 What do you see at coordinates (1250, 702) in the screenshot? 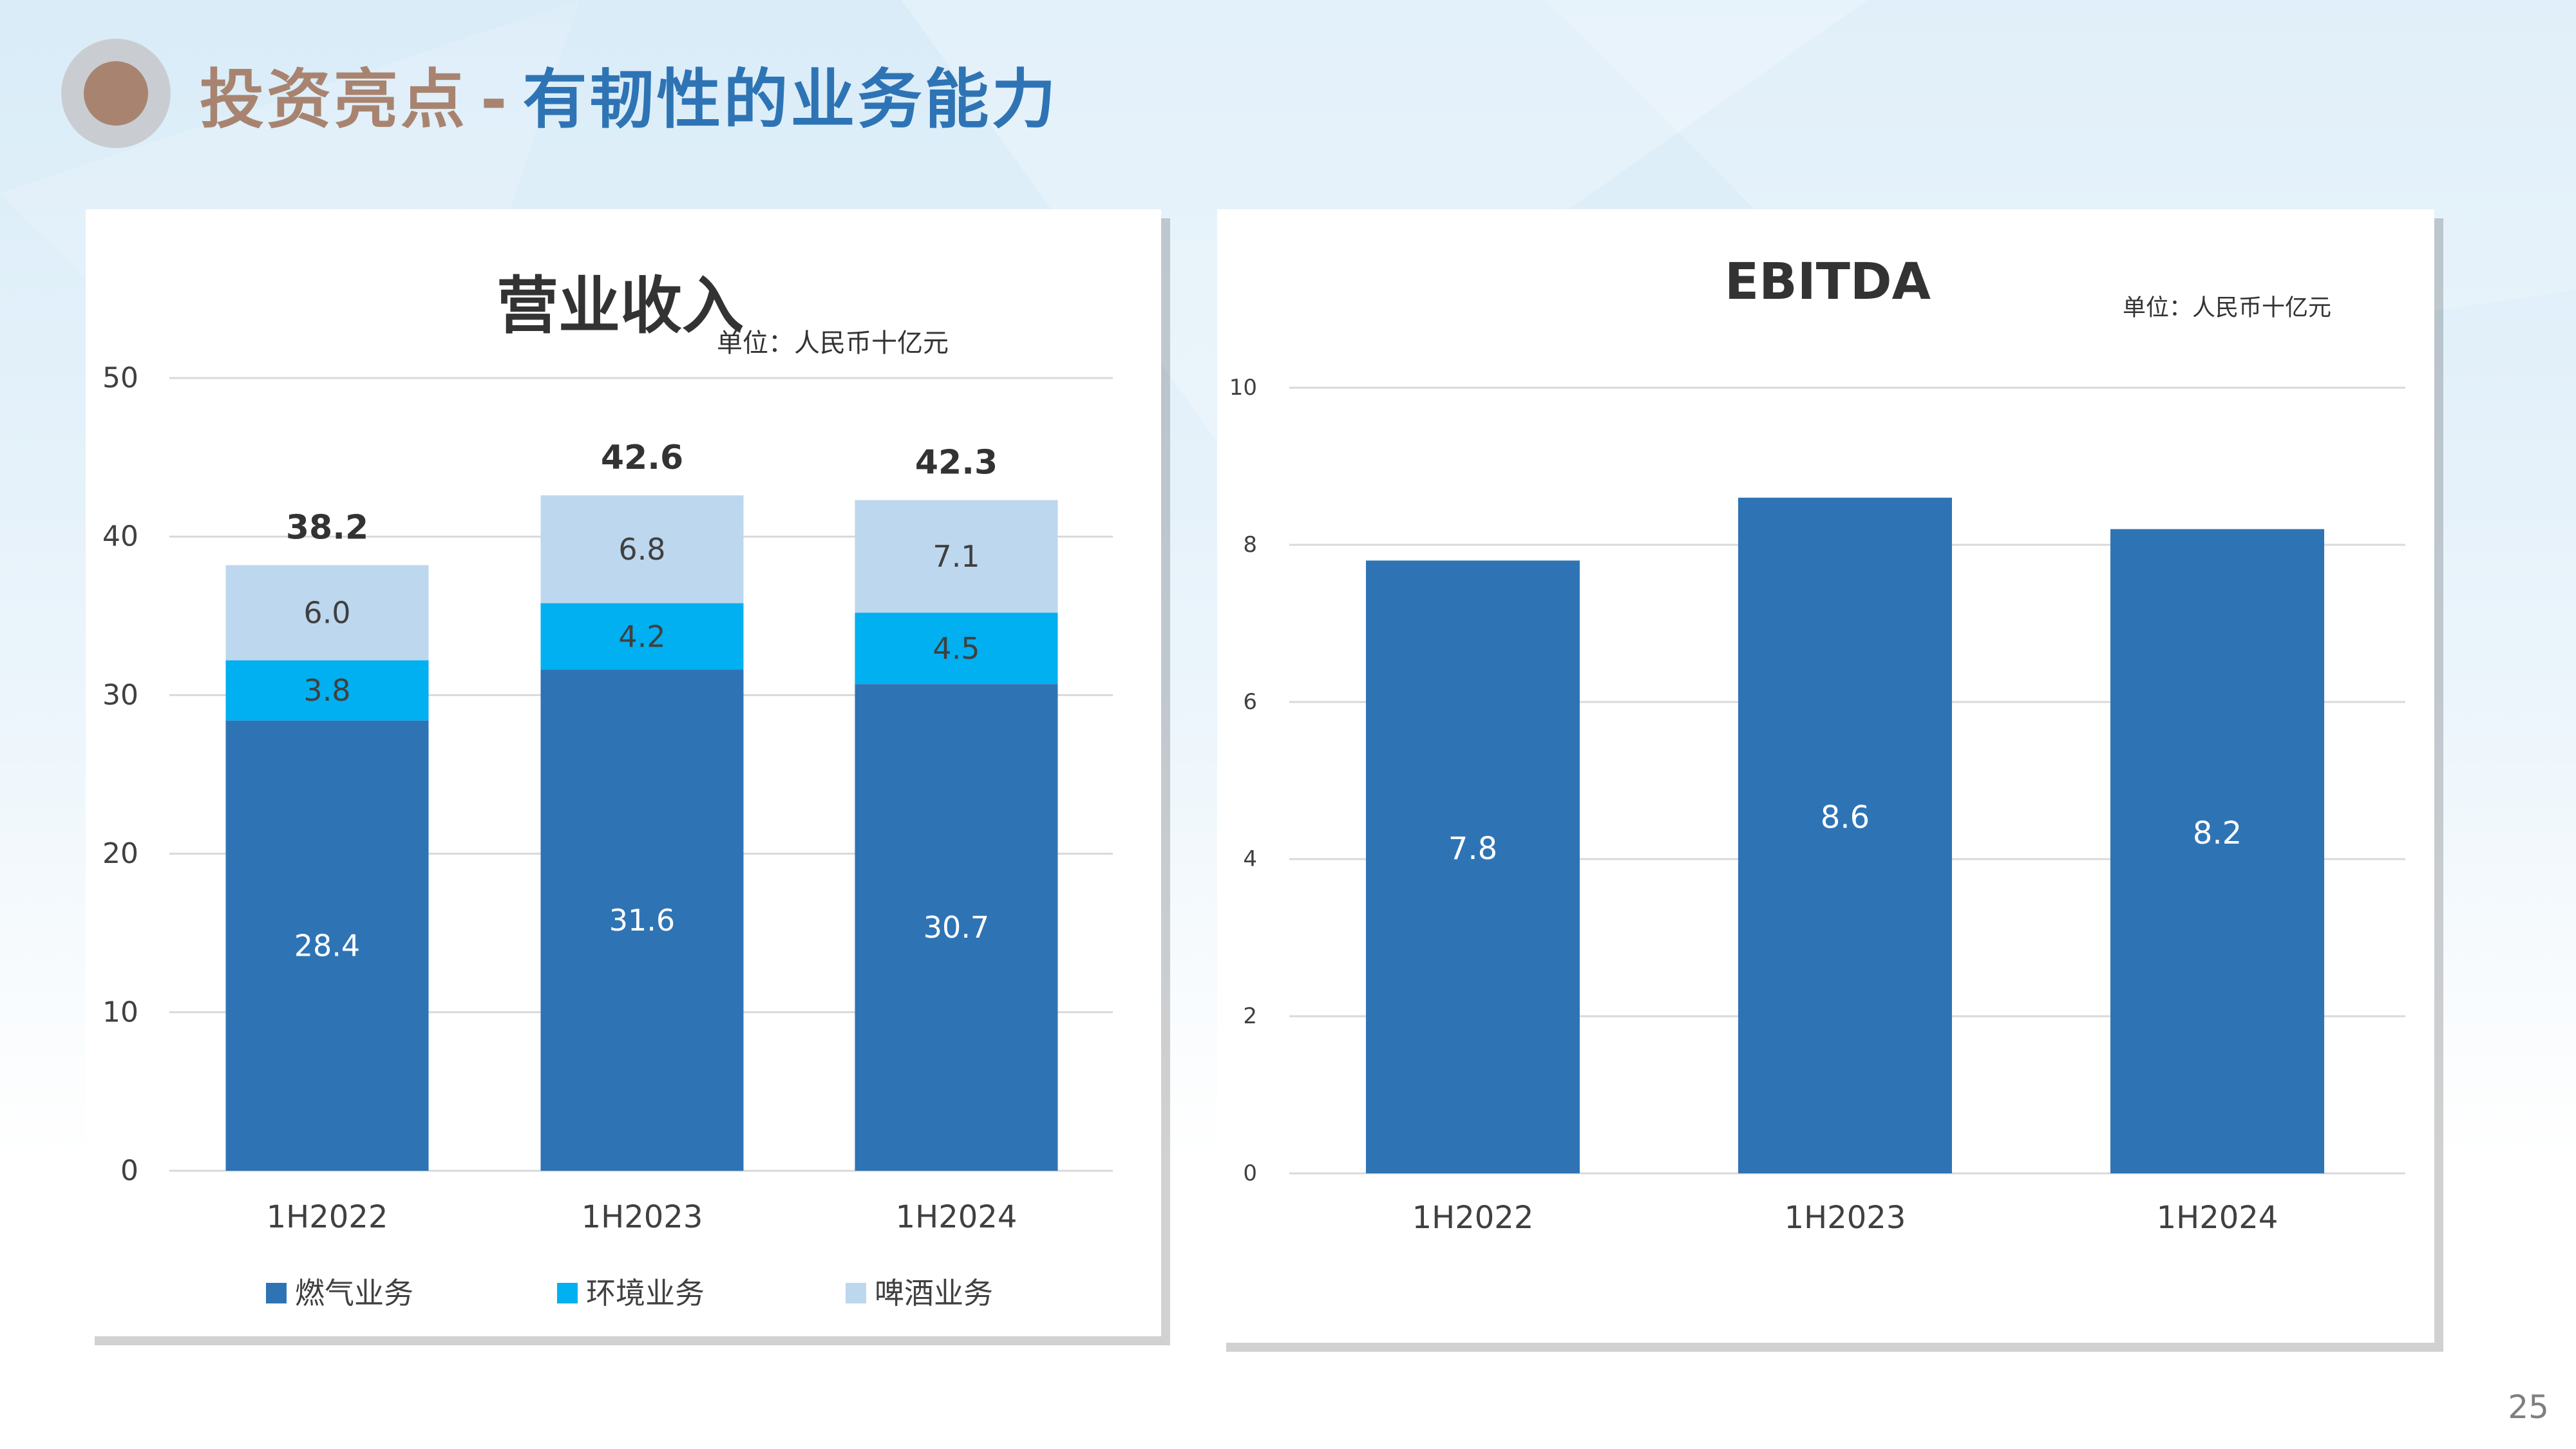
I see `y-tick-label: 6` at bounding box center [1250, 702].